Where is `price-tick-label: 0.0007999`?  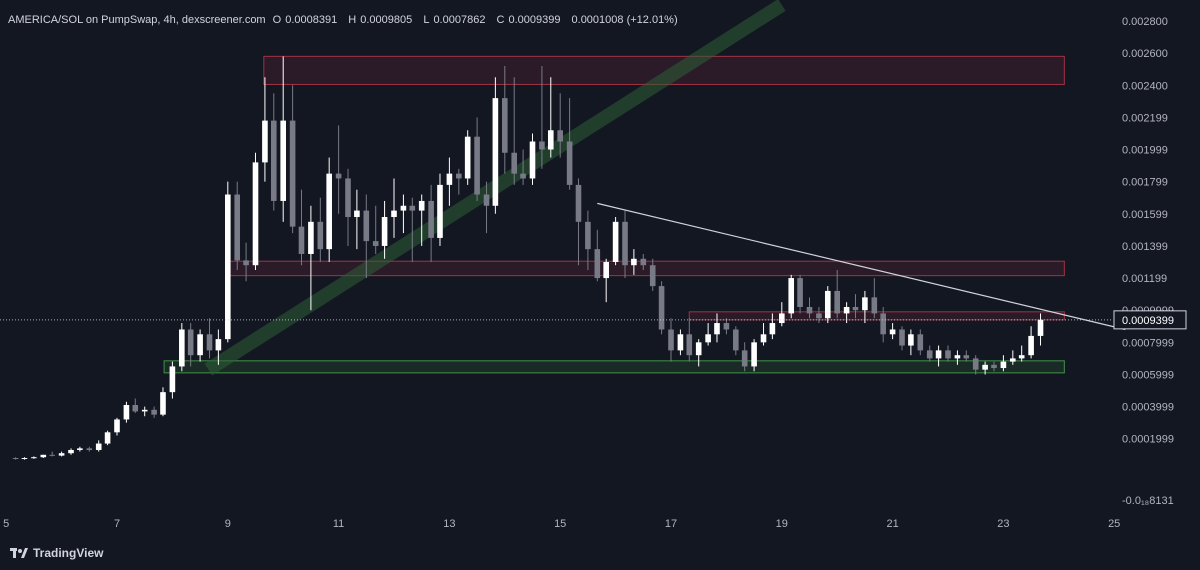
price-tick-label: 0.0007999 is located at coordinates (1148, 343).